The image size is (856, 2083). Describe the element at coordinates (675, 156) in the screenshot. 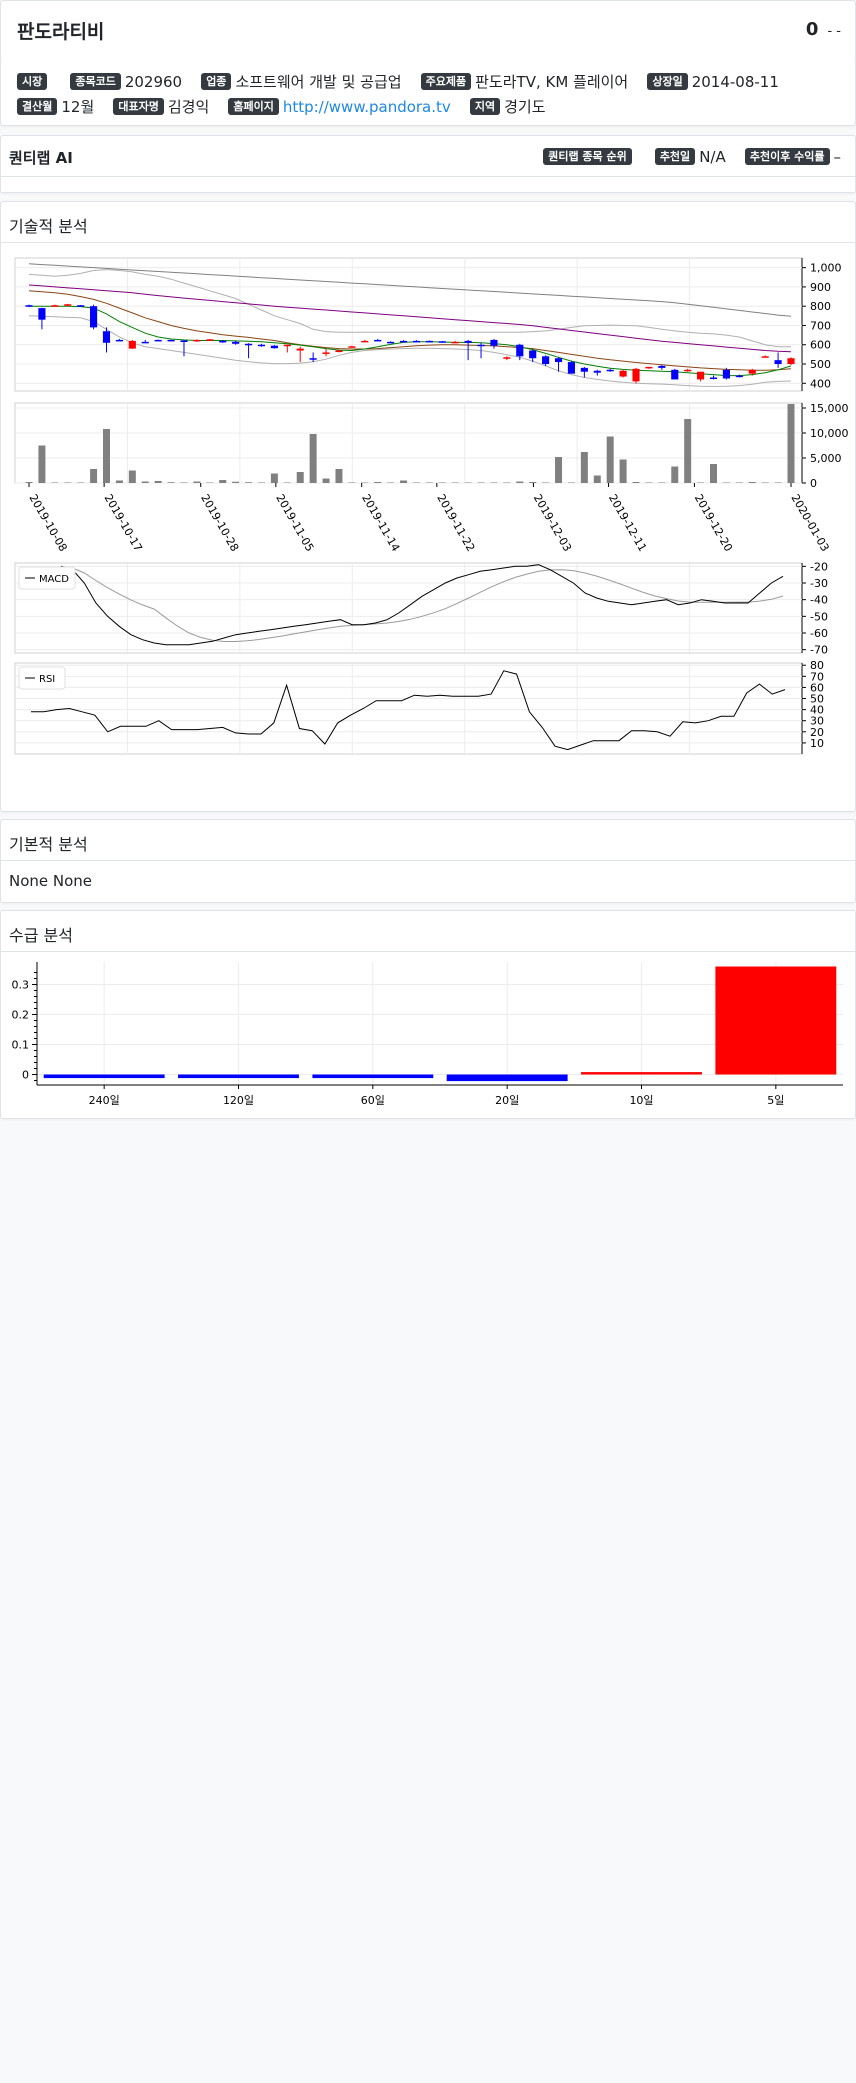

I see `rec-date-badge: 추천일` at that location.